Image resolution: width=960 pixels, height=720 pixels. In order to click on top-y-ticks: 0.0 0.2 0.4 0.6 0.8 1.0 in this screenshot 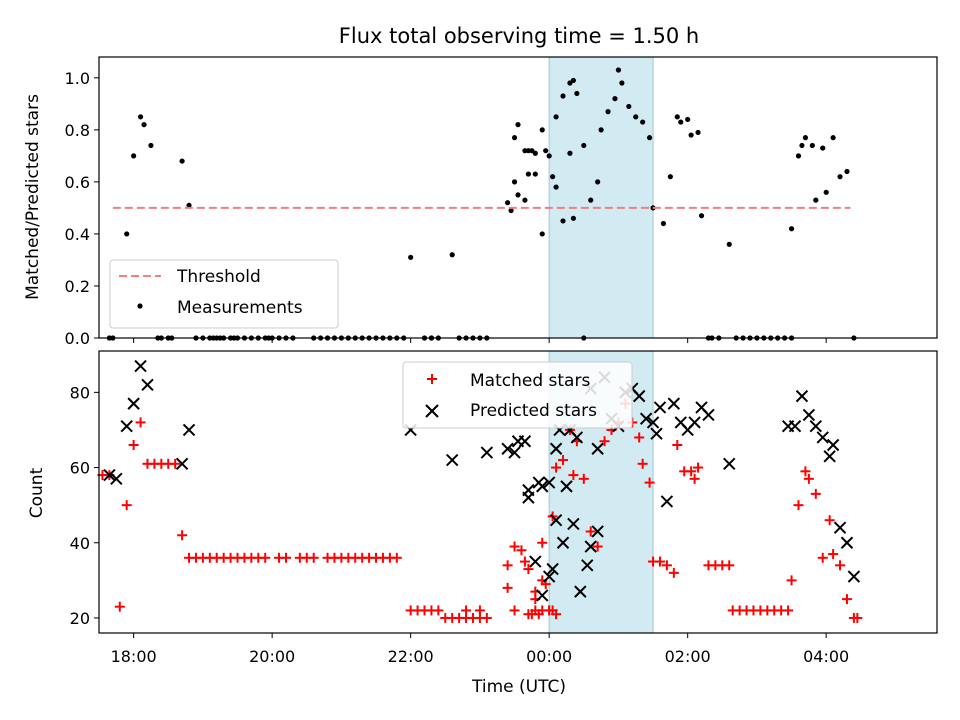, I will do `click(82, 208)`.